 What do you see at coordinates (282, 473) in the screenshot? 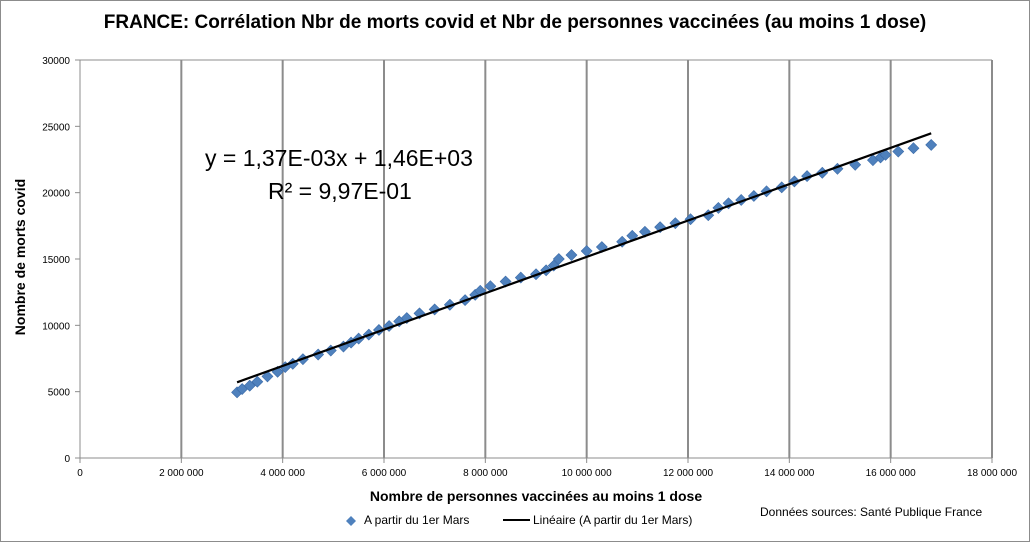
I see `x-tick-label: 4 000 000` at bounding box center [282, 473].